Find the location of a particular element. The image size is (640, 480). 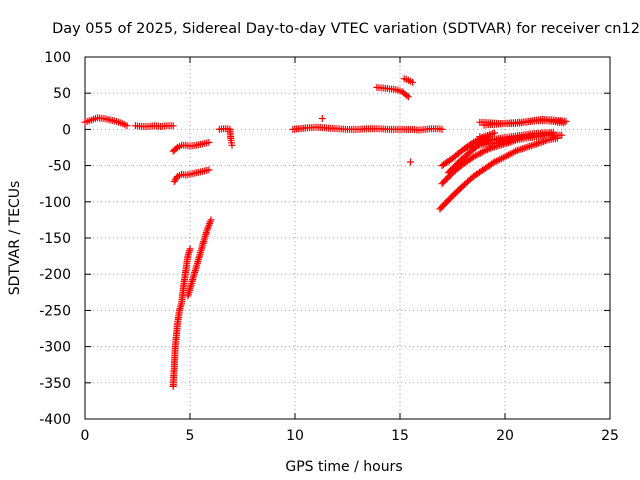

data-point-band-2-5h is located at coordinates (173, 126).